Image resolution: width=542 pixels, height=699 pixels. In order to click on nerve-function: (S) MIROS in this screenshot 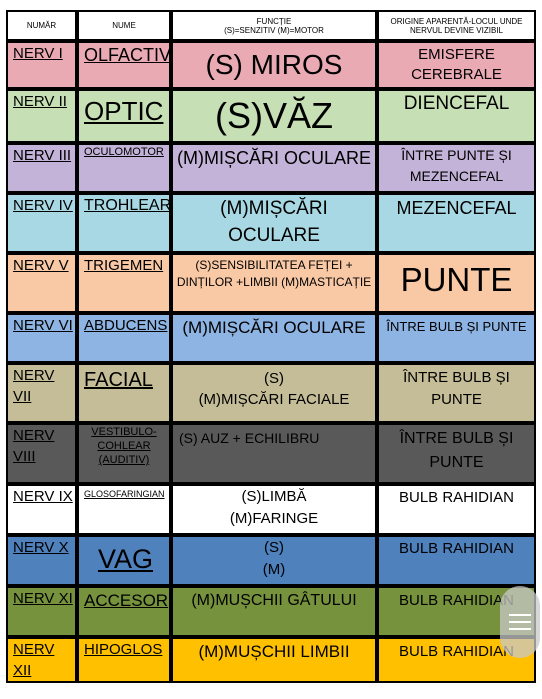, I will do `click(274, 65)`.